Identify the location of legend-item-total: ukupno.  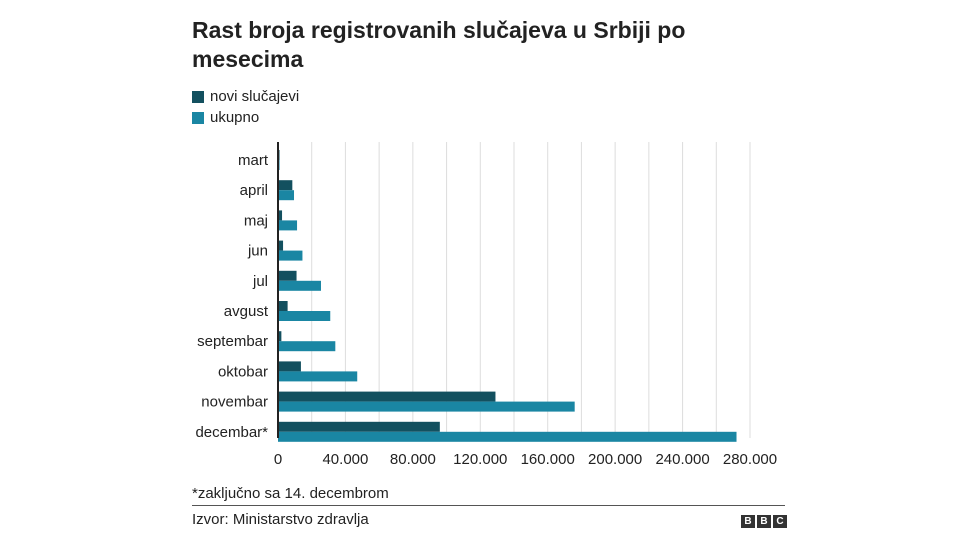
(225, 117).